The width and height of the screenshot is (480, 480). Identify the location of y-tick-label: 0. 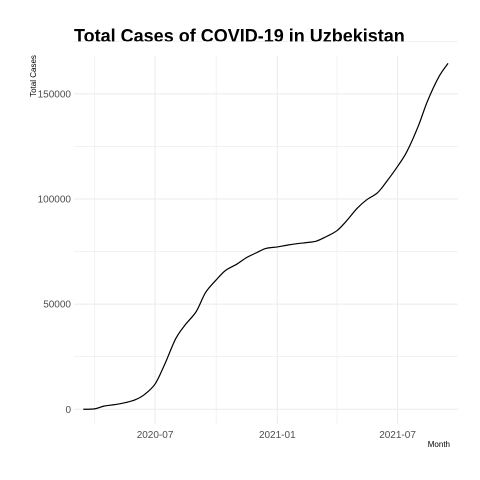
(68, 410).